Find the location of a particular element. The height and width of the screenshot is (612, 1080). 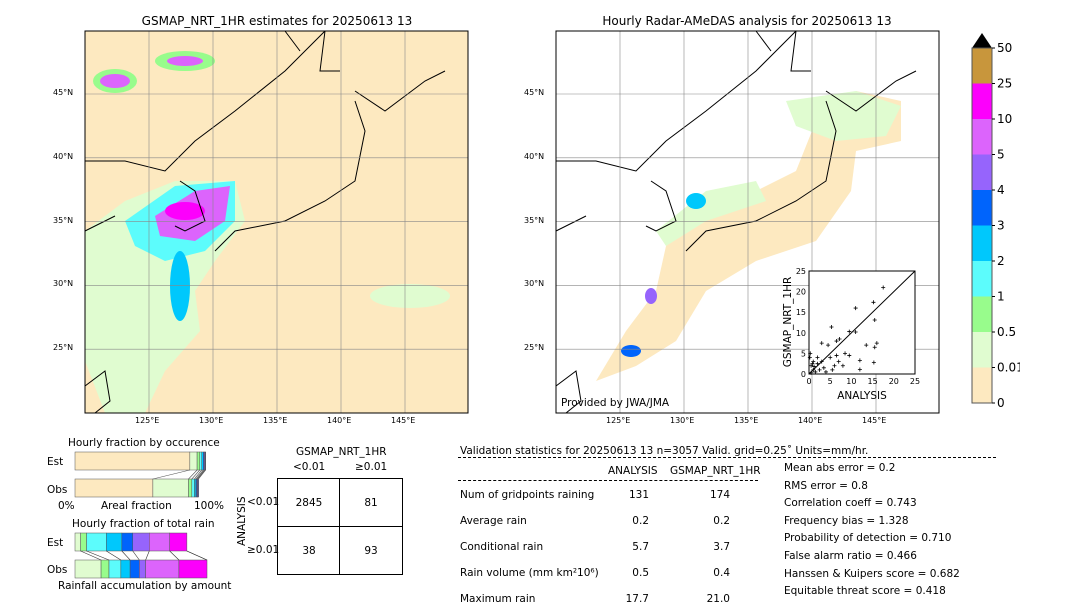

ct-title: GSMAP_NRT_1HR is located at coordinates (341, 452).